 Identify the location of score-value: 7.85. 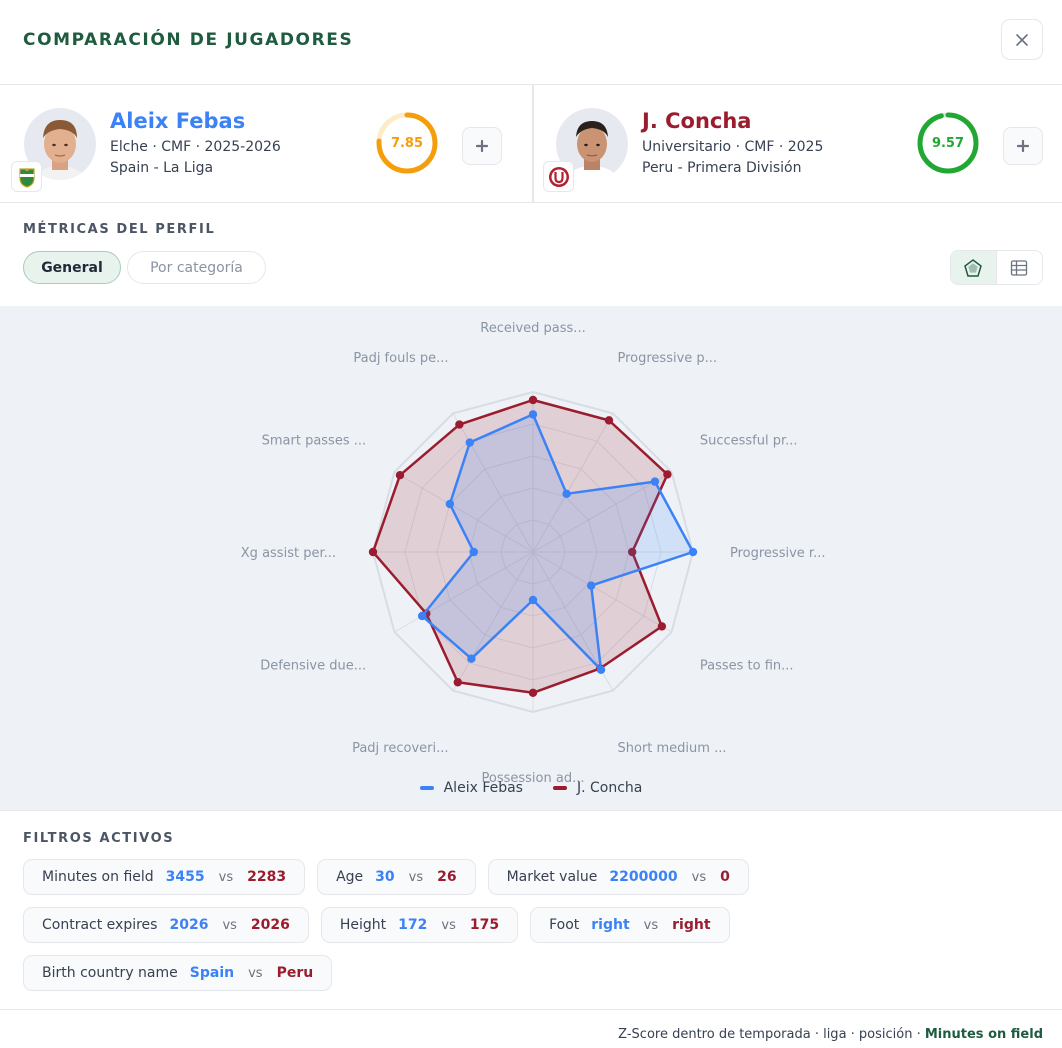
(407, 143).